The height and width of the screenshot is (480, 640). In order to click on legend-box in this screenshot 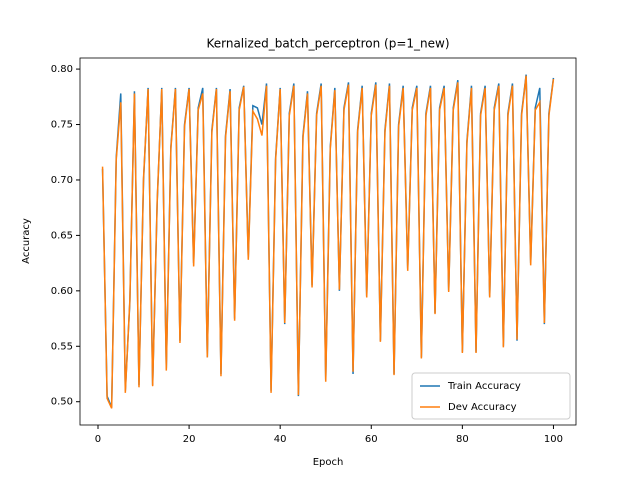, I will do `click(491, 396)`.